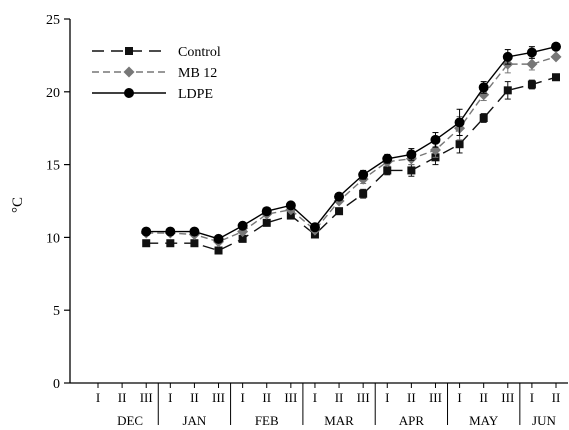 The image size is (569, 430). I want to click on y-tick-label: 15, so click(53, 166).